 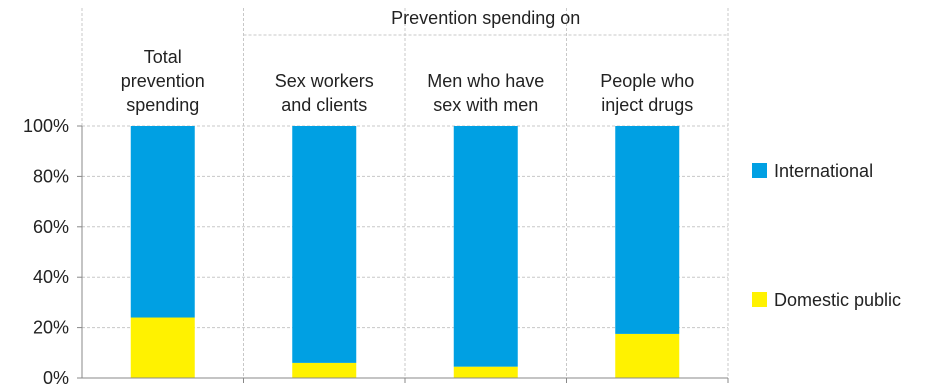 I want to click on category-label: Total prevention spending, so click(x=163, y=81).